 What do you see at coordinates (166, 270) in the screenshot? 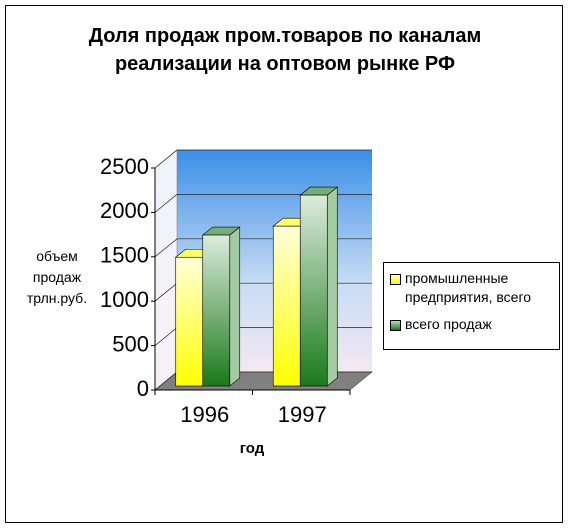
I see `side-wall` at bounding box center [166, 270].